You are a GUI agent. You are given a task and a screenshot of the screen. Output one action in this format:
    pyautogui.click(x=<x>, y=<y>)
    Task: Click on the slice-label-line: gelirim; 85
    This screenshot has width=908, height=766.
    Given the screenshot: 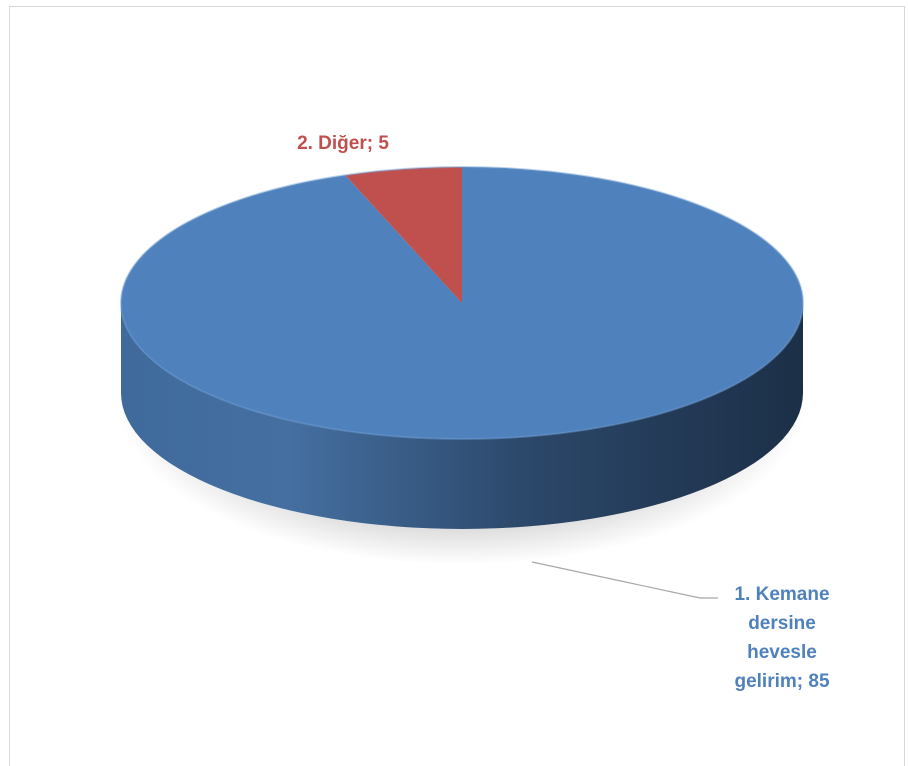 What is the action you would take?
    pyautogui.click(x=781, y=681)
    